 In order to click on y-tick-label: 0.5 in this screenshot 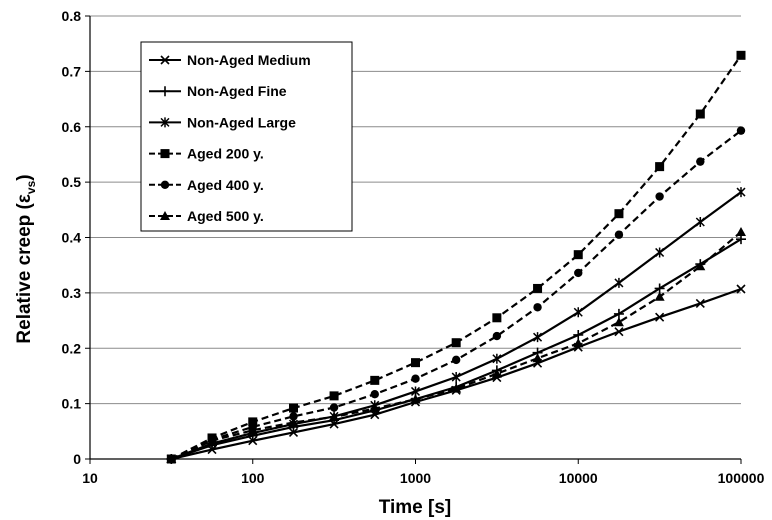, I will do `click(72, 182)`.